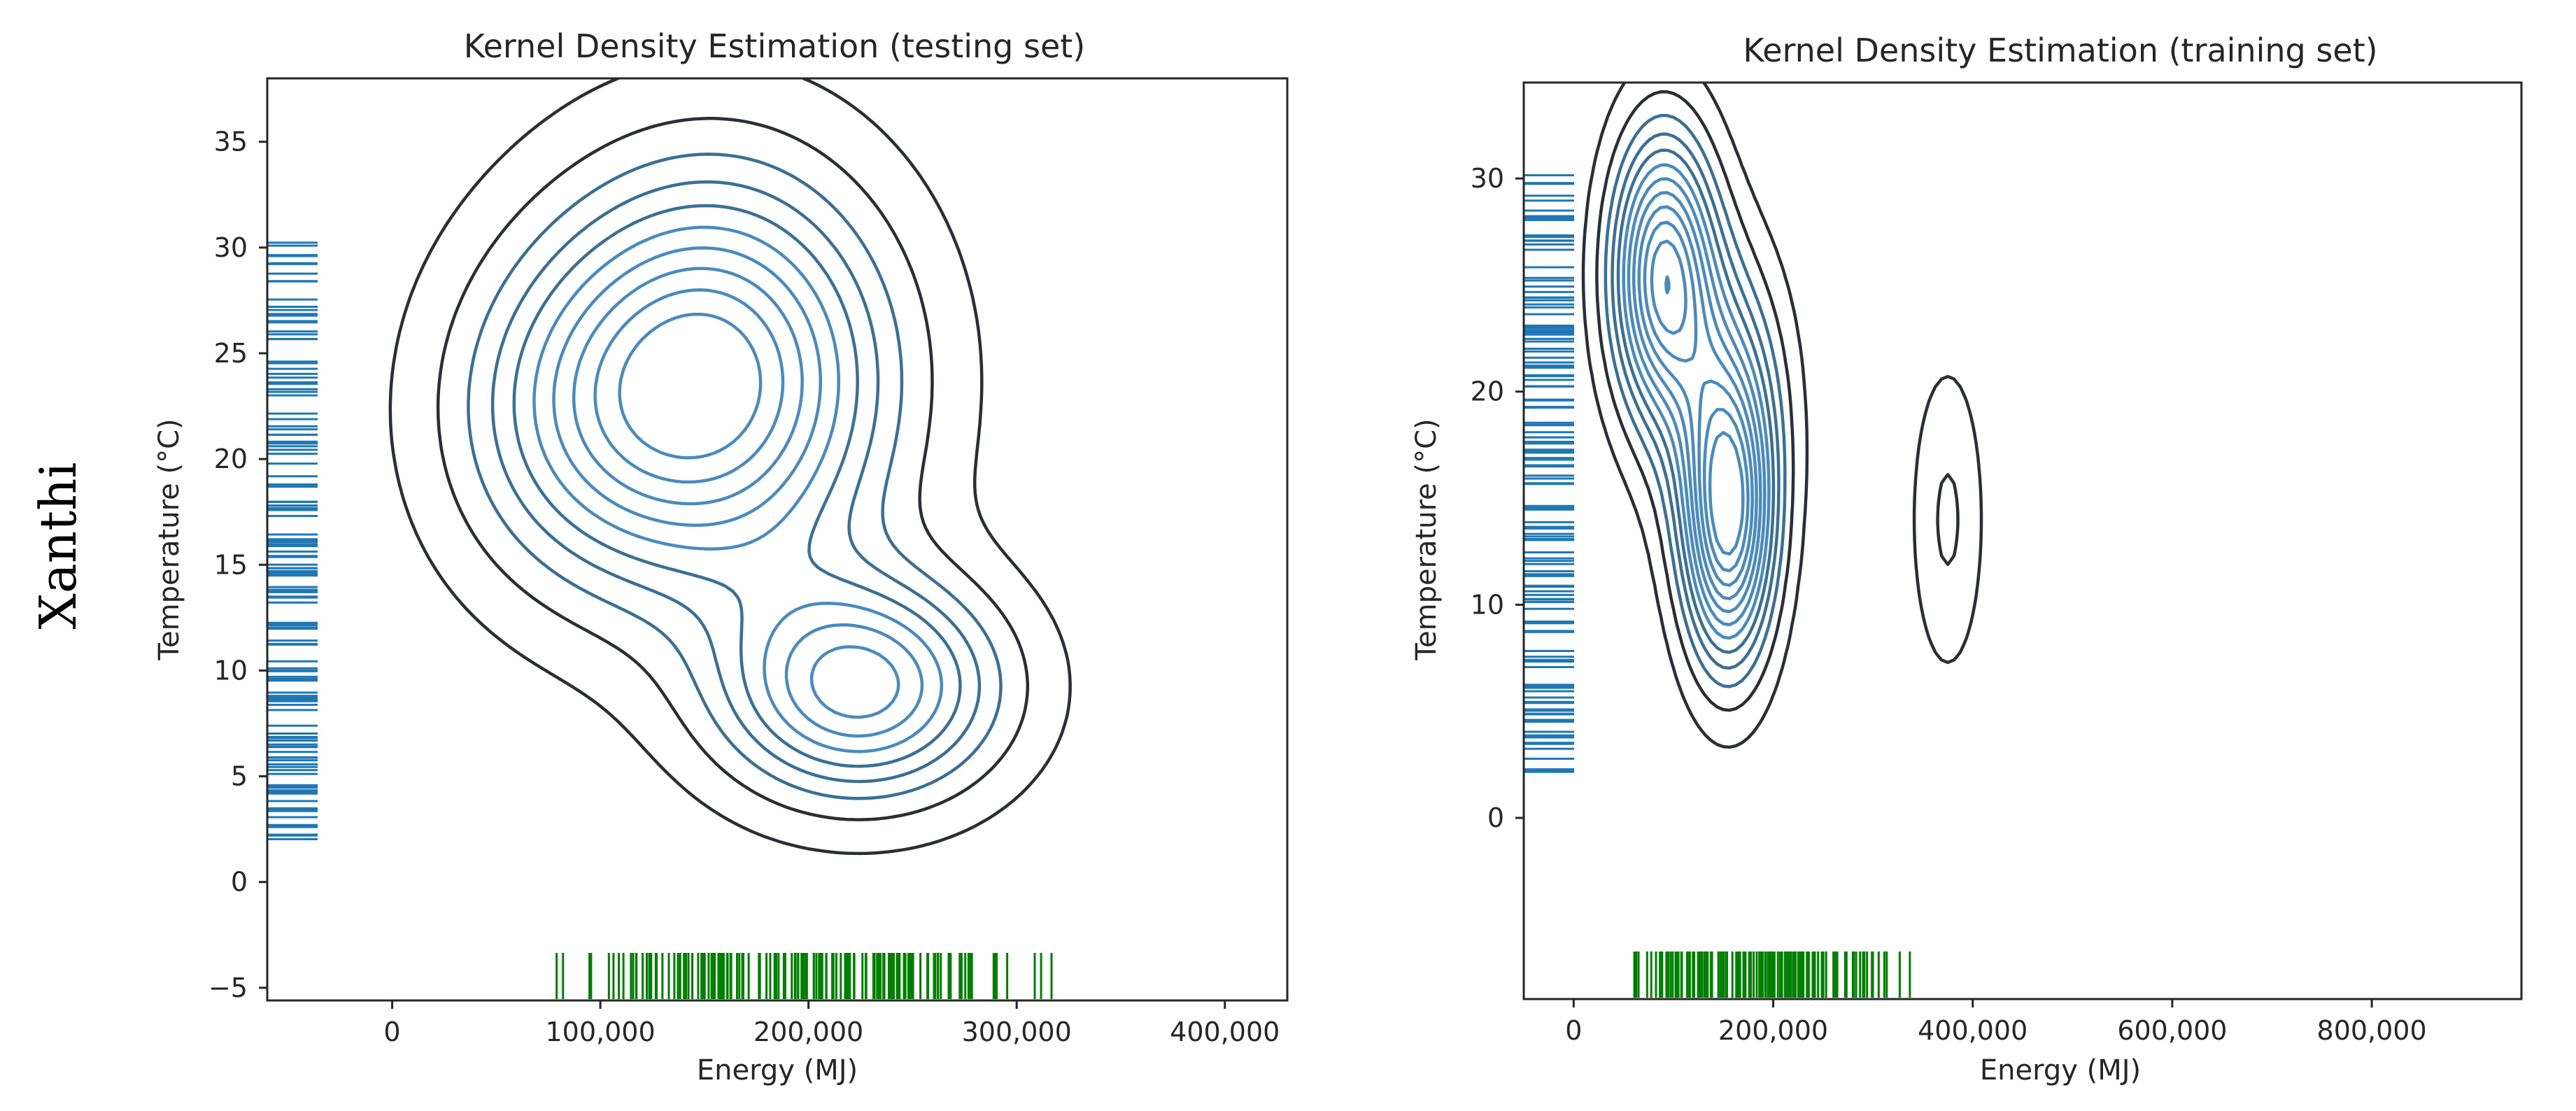  Describe the element at coordinates (1017, 1032) in the screenshot. I see `x-tick-label: 300,000` at that location.